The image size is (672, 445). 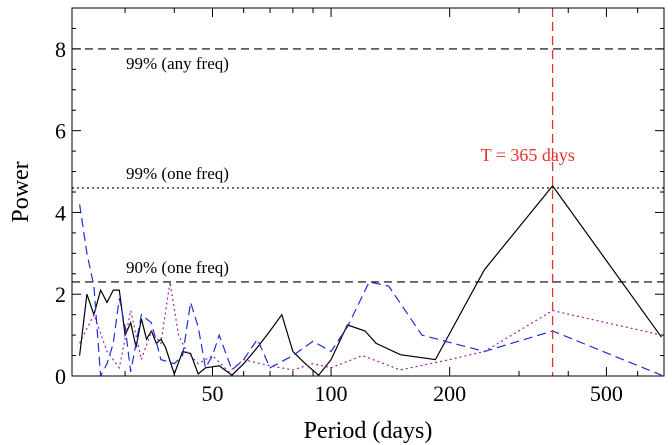 I want to click on x-tick-label: 100, so click(x=331, y=393).